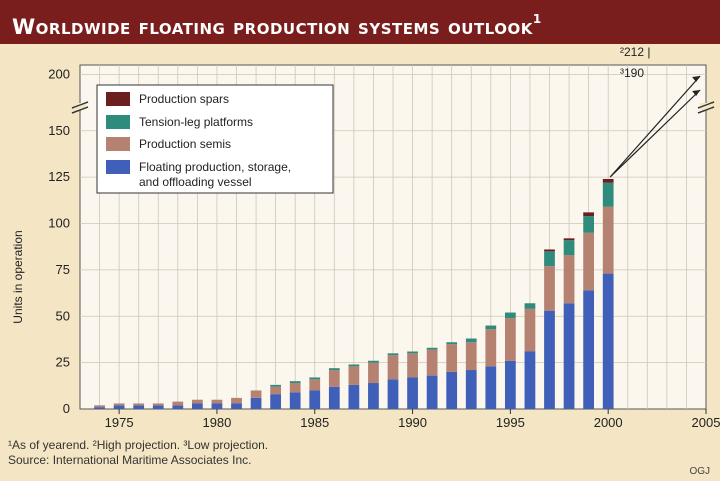 The height and width of the screenshot is (481, 720). Describe the element at coordinates (118, 144) in the screenshot. I see `legend-swatch-semis` at that location.